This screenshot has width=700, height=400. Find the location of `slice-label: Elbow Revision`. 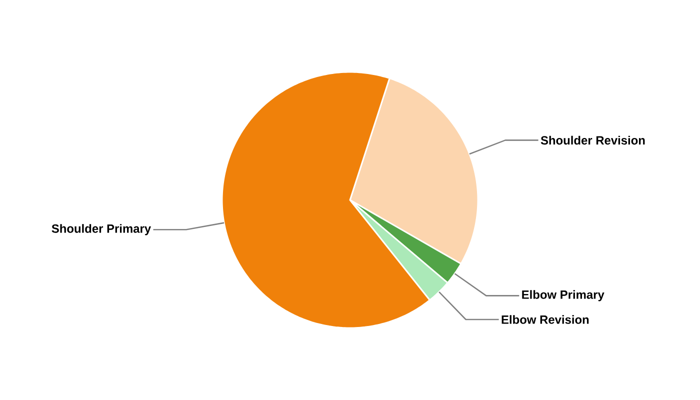

slice-label: Elbow Revision is located at coordinates (545, 319).